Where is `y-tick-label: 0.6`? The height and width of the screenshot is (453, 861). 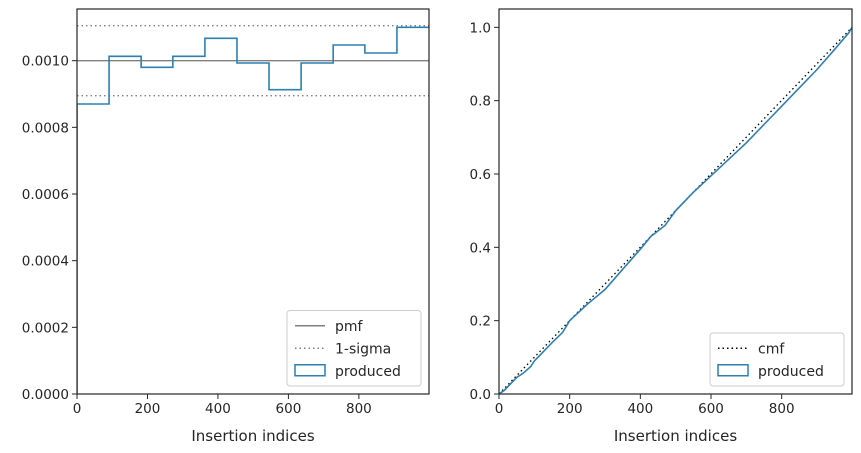 y-tick-label: 0.6 is located at coordinates (480, 175).